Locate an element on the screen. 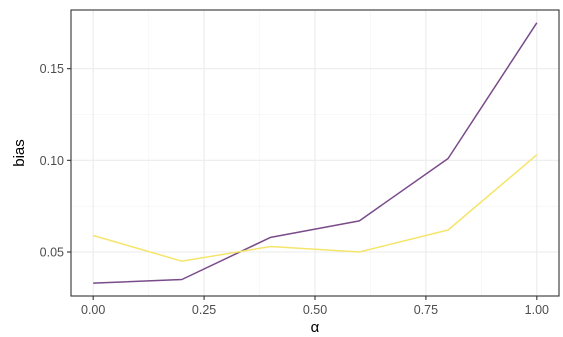 This screenshot has height=337, width=563. y-tick-label: 0.05 is located at coordinates (52, 253).